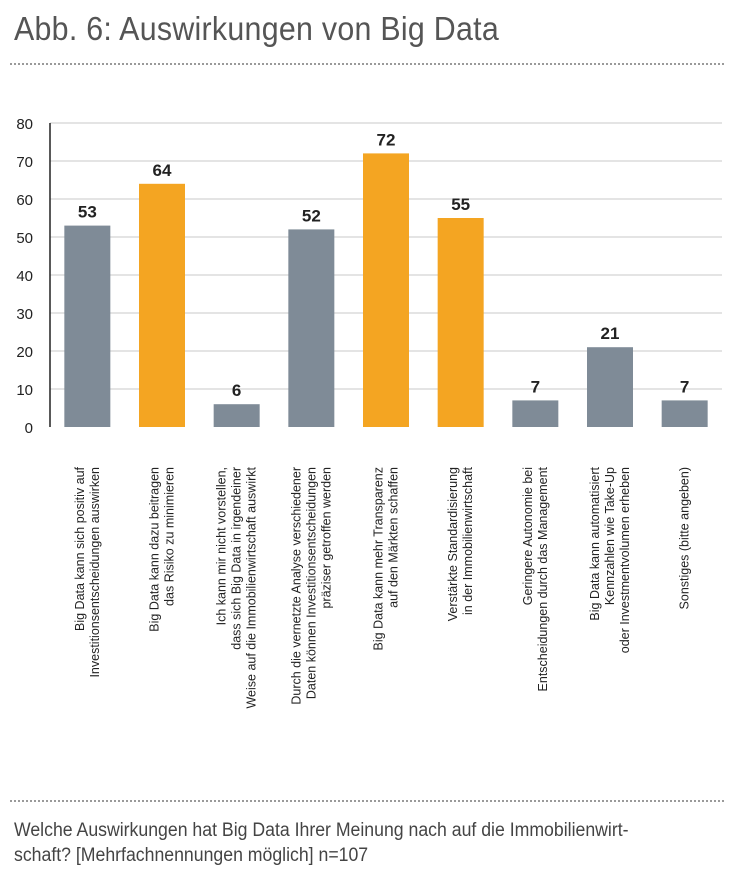  What do you see at coordinates (170, 536) in the screenshot?
I see `category-label-line: das Risiko zu minimieren` at bounding box center [170, 536].